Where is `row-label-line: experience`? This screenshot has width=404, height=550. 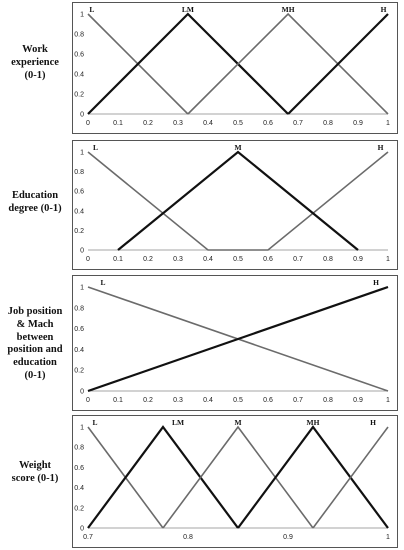 row-label-line: experience is located at coordinates (35, 62).